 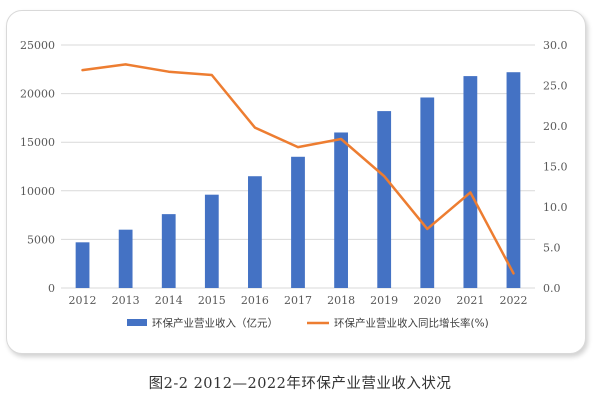 What do you see at coordinates (255, 300) in the screenshot?
I see `x-tick-label: 2016` at bounding box center [255, 300].